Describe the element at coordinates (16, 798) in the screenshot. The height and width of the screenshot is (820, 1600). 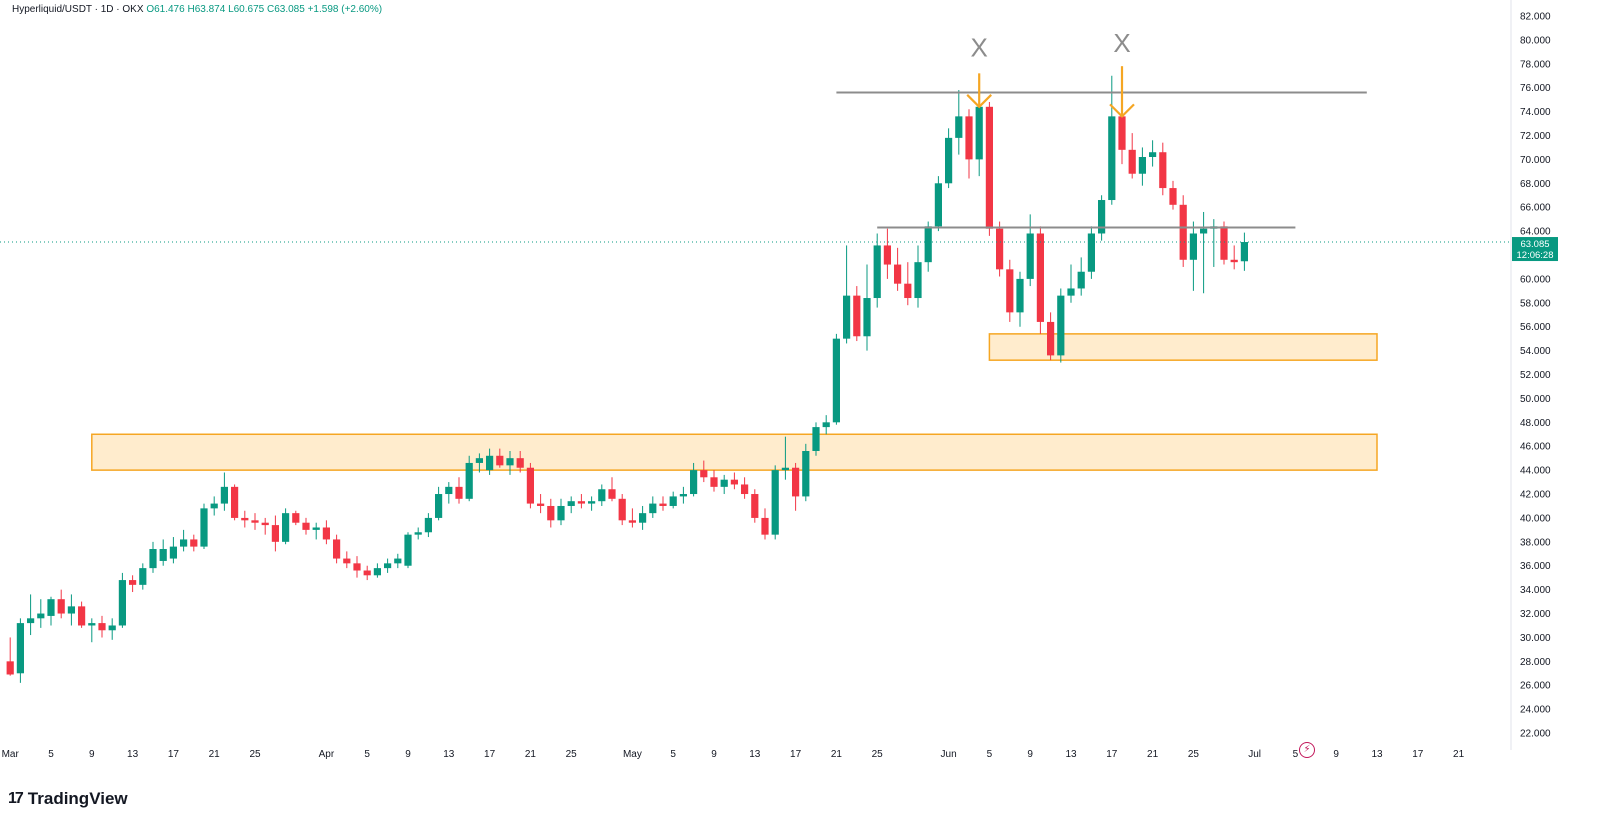
I see `tradingview-mark-icon: 17` at that location.